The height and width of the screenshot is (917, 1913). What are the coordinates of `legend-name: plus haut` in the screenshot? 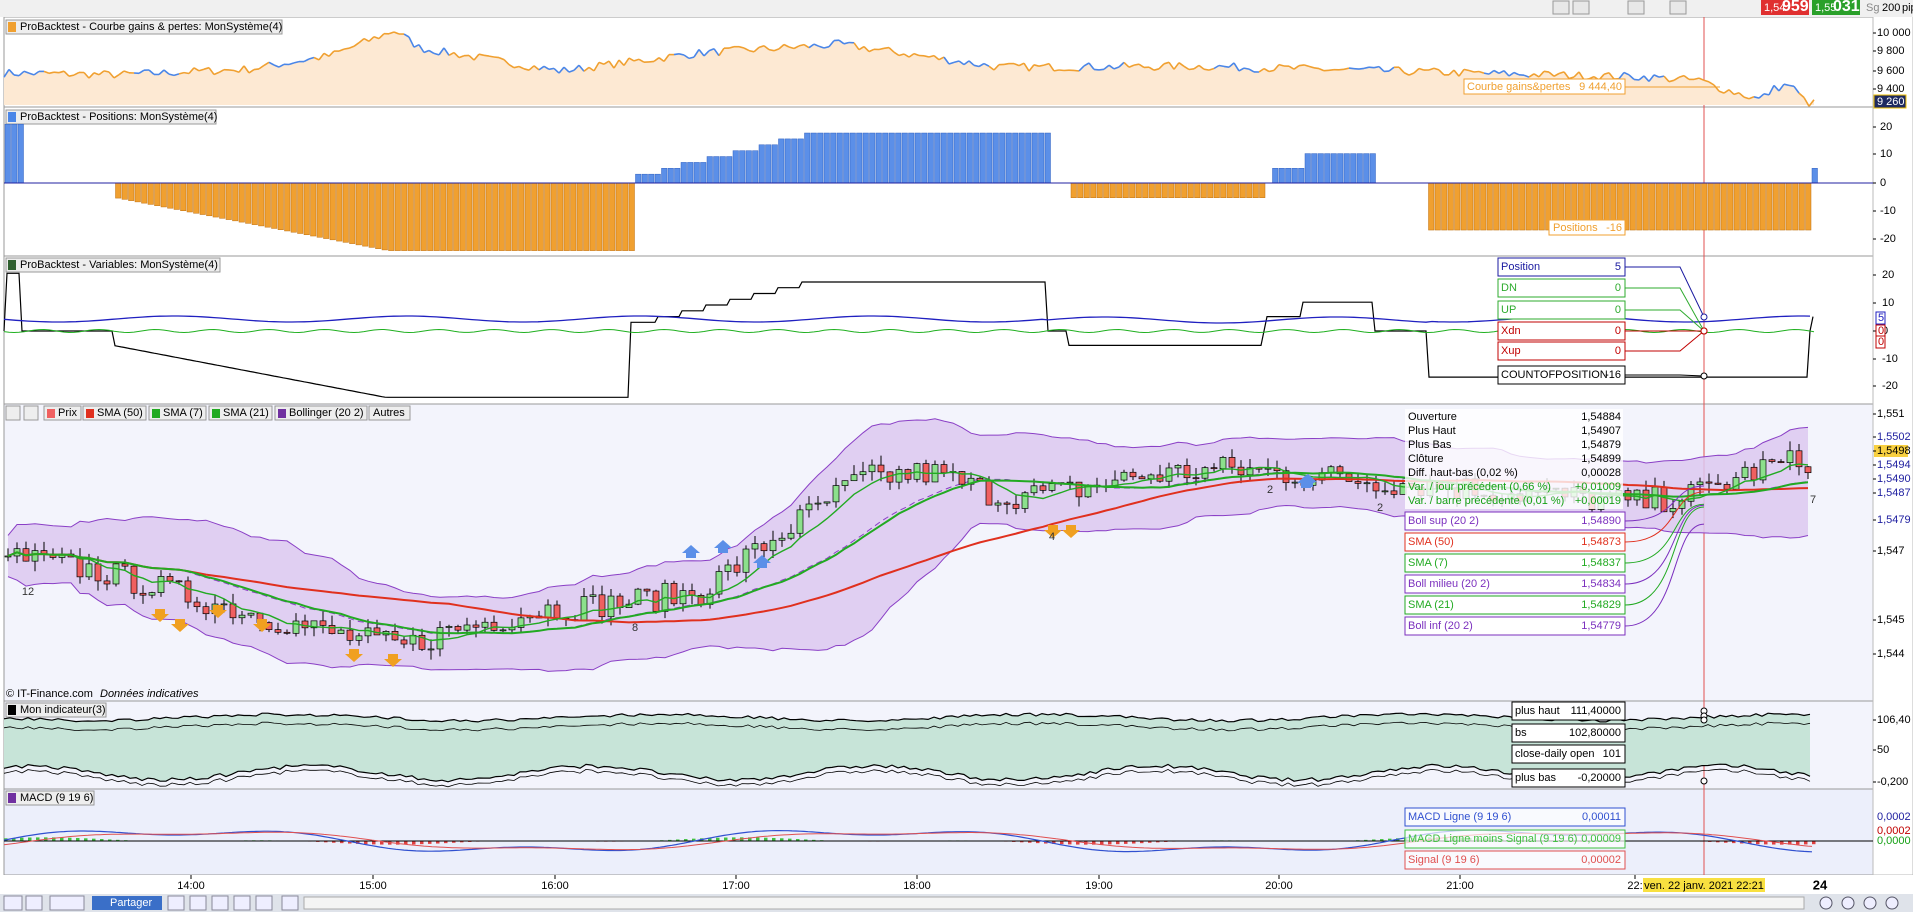 It's located at (1537, 711).